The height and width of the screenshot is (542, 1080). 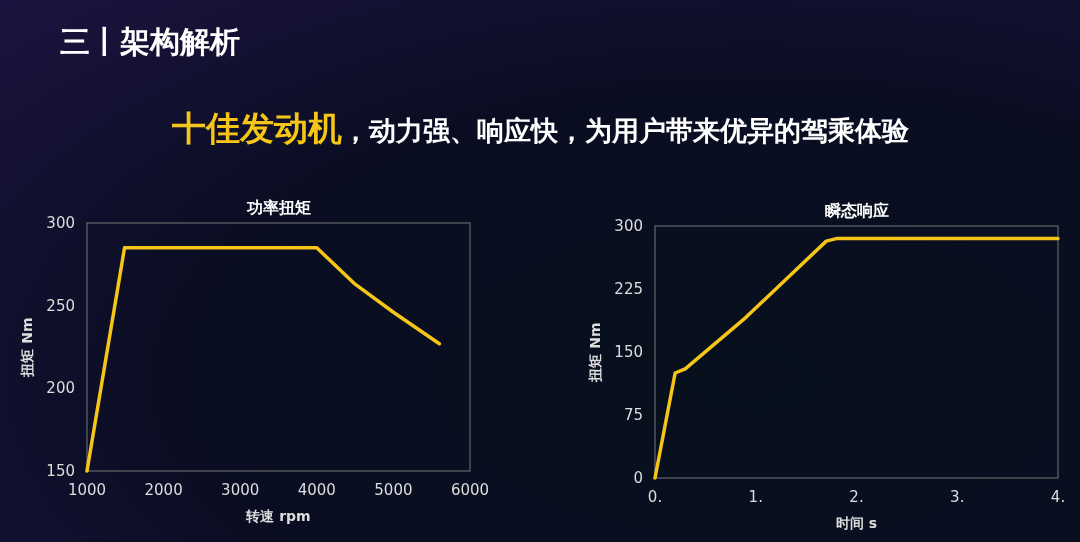 I want to click on x-axis-title: 时间 s, so click(x=856, y=523).